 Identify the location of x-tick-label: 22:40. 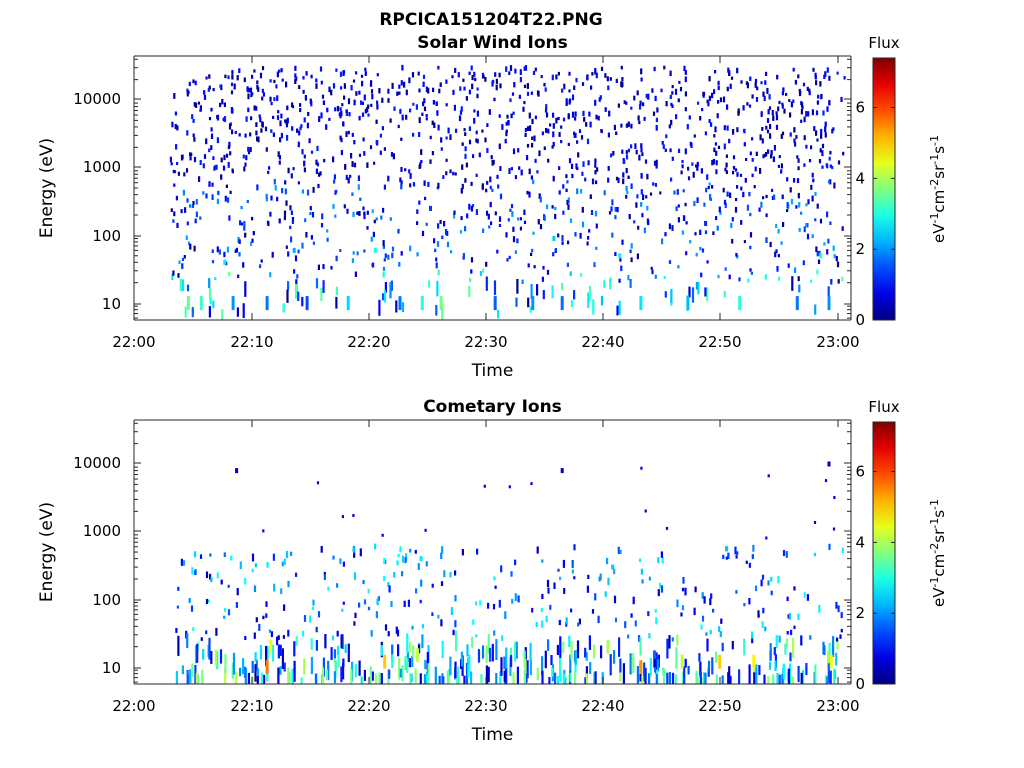
(602, 342).